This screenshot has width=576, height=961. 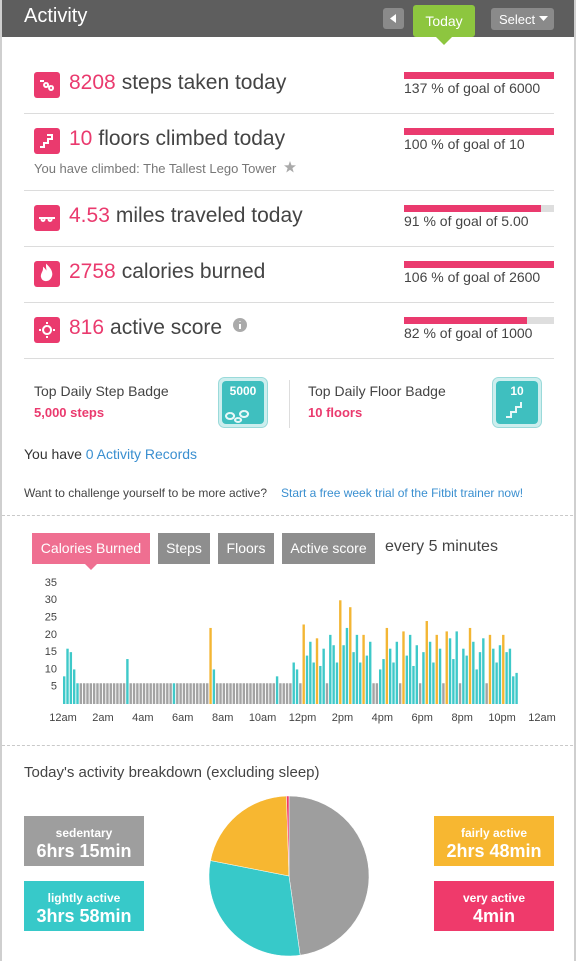 I want to click on legend-name: sedentary, so click(x=84, y=833).